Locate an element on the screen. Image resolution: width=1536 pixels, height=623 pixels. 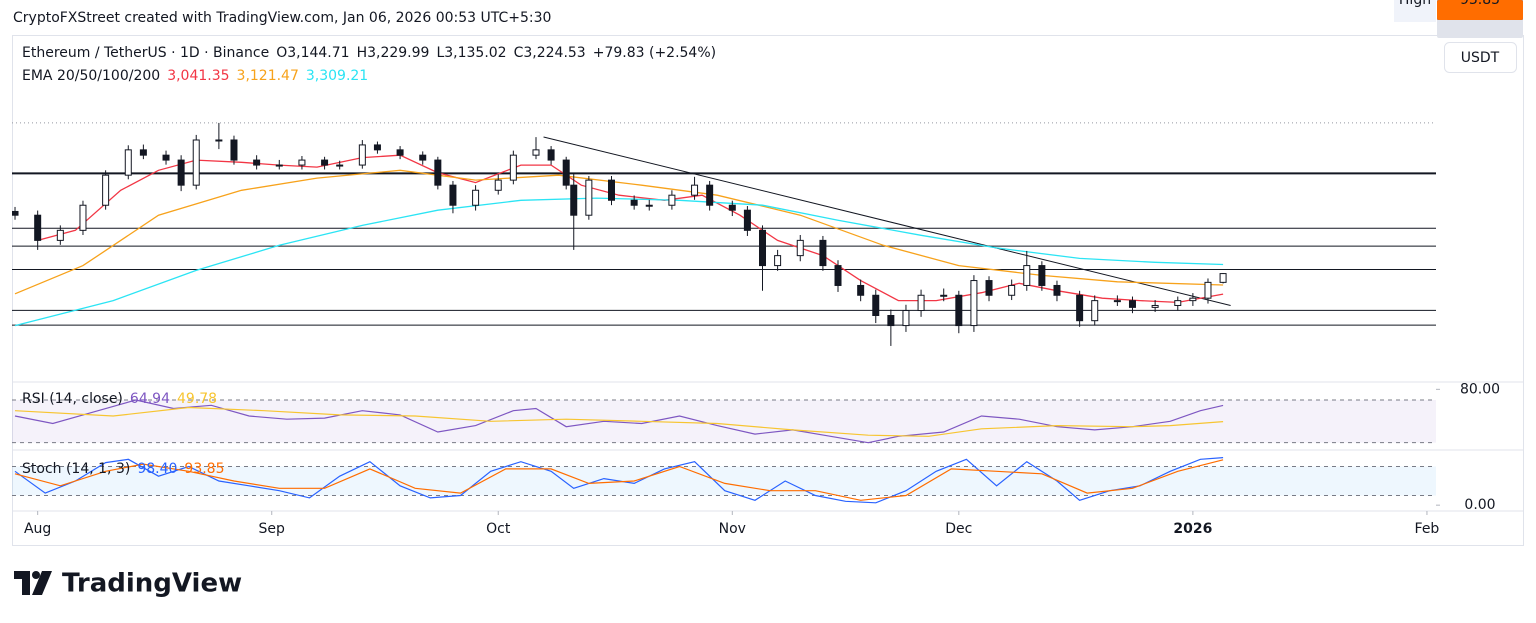
indicator-name: RSI (14, close) is located at coordinates (72, 399).